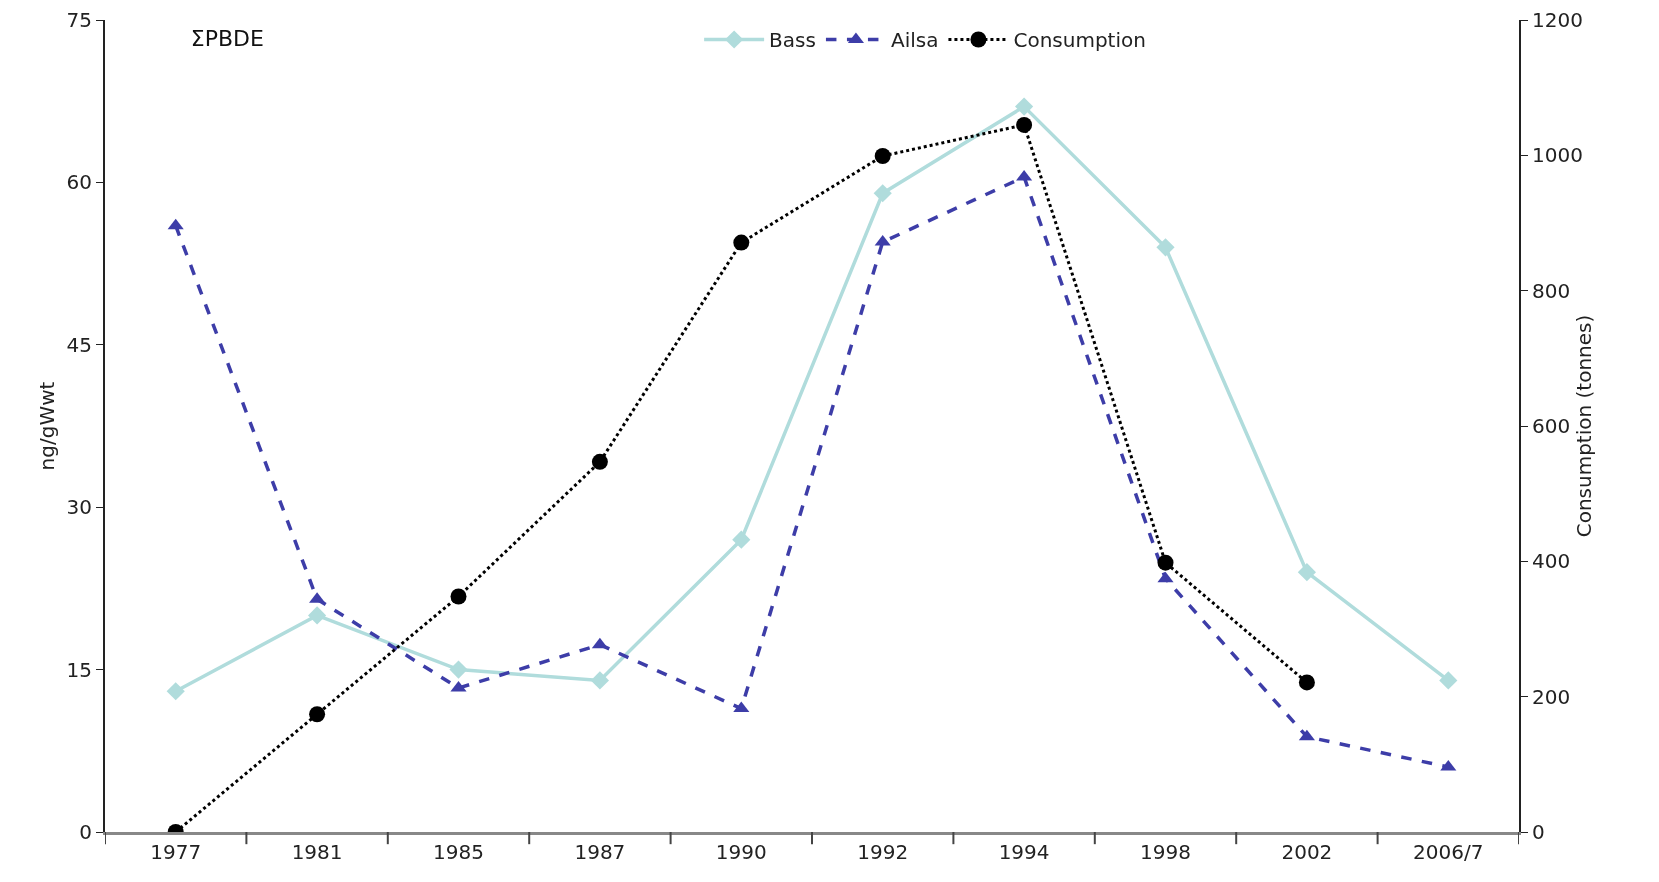 Image resolution: width=1659 pixels, height=882 pixels. Describe the element at coordinates (317, 852) in the screenshot. I see `x-tick-label: 1981` at that location.